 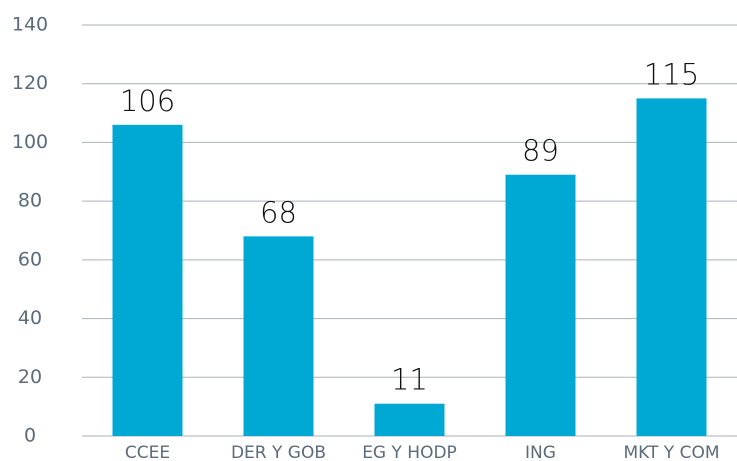 I want to click on y-tick-label: 40, so click(x=30, y=318).